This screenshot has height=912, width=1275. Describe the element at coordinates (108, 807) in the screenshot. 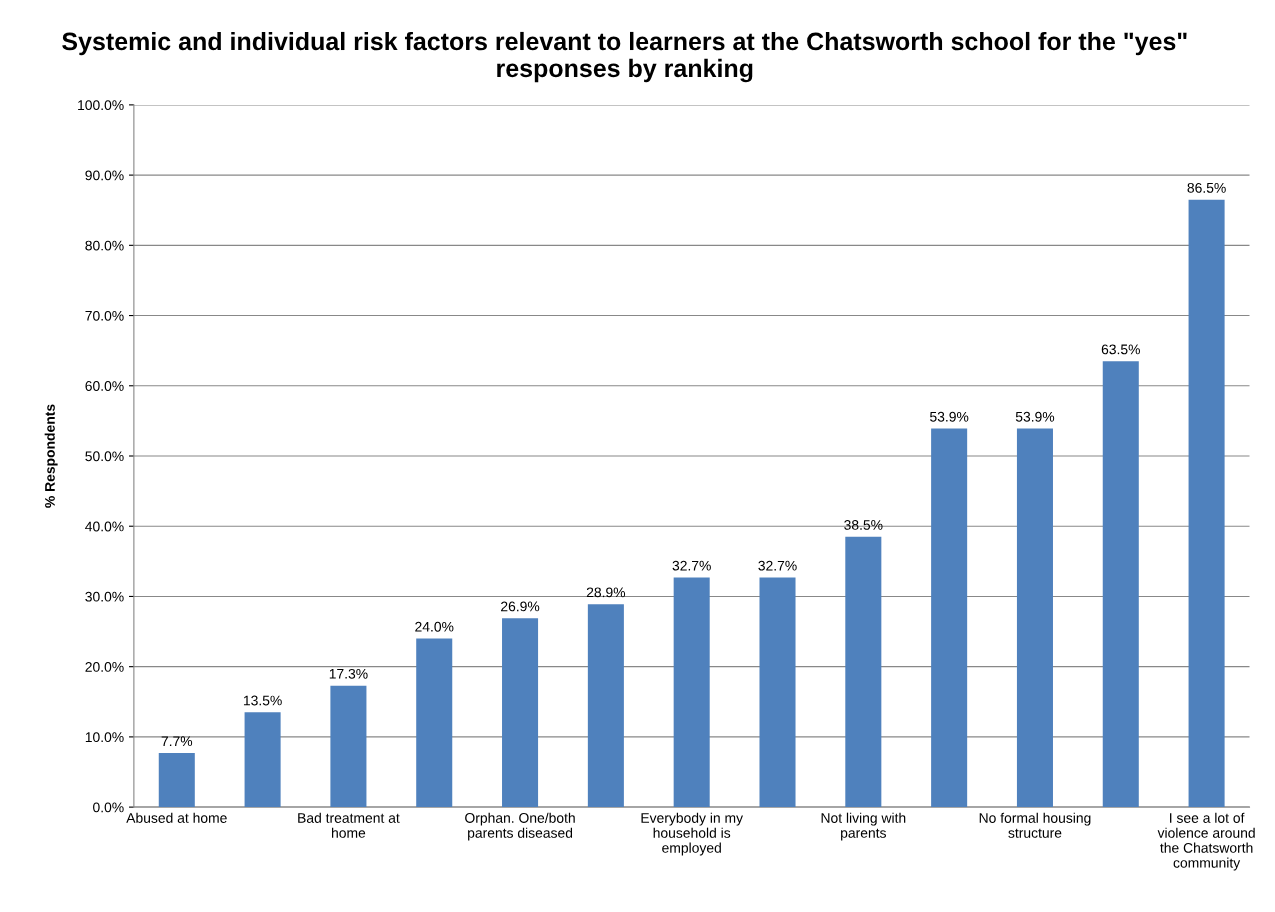

I see `y-tick-label: 0.0%` at that location.